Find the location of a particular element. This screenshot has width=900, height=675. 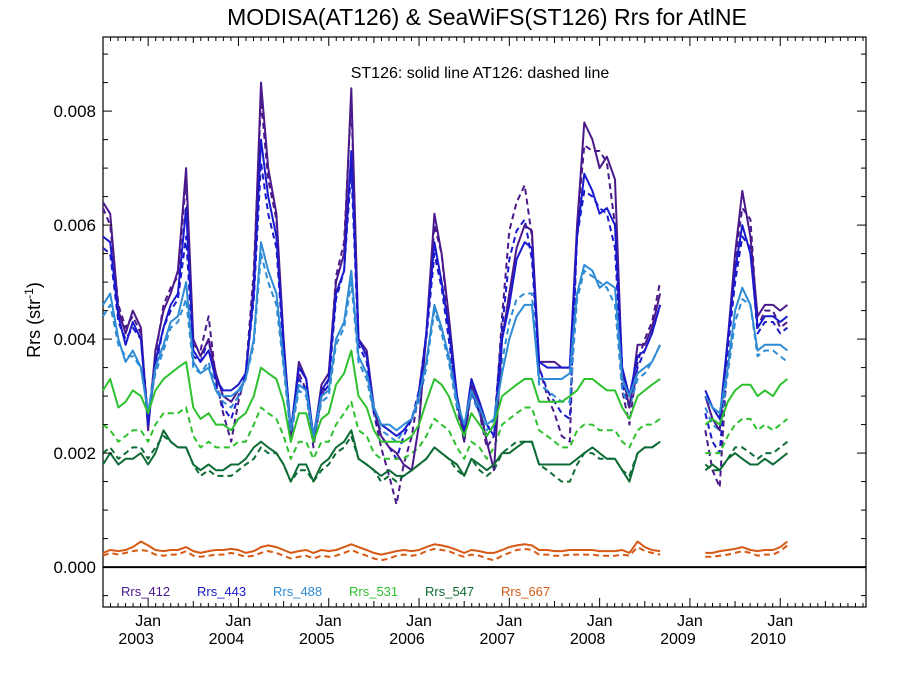

series-line-547-dashed is located at coordinates (445, 459).